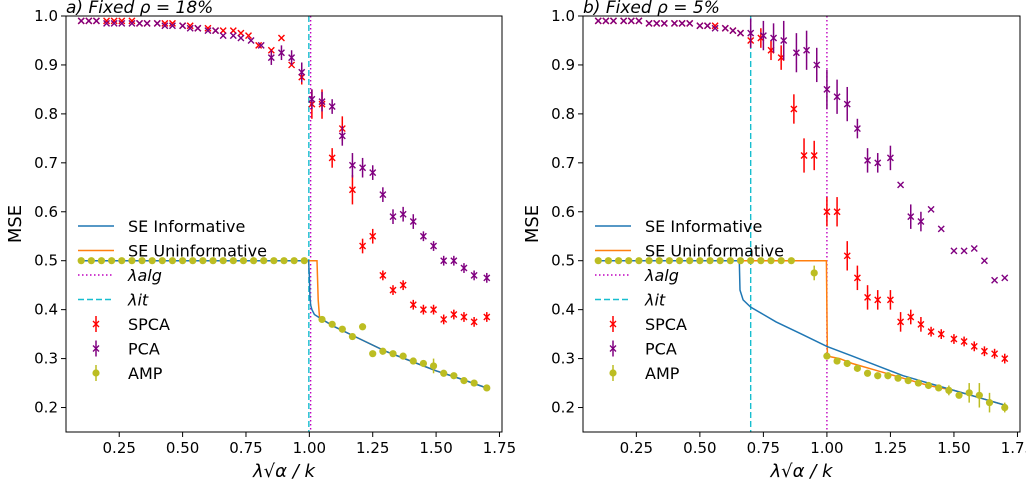  What do you see at coordinates (144, 349) in the screenshot?
I see `legend-label: PCA` at bounding box center [144, 349].